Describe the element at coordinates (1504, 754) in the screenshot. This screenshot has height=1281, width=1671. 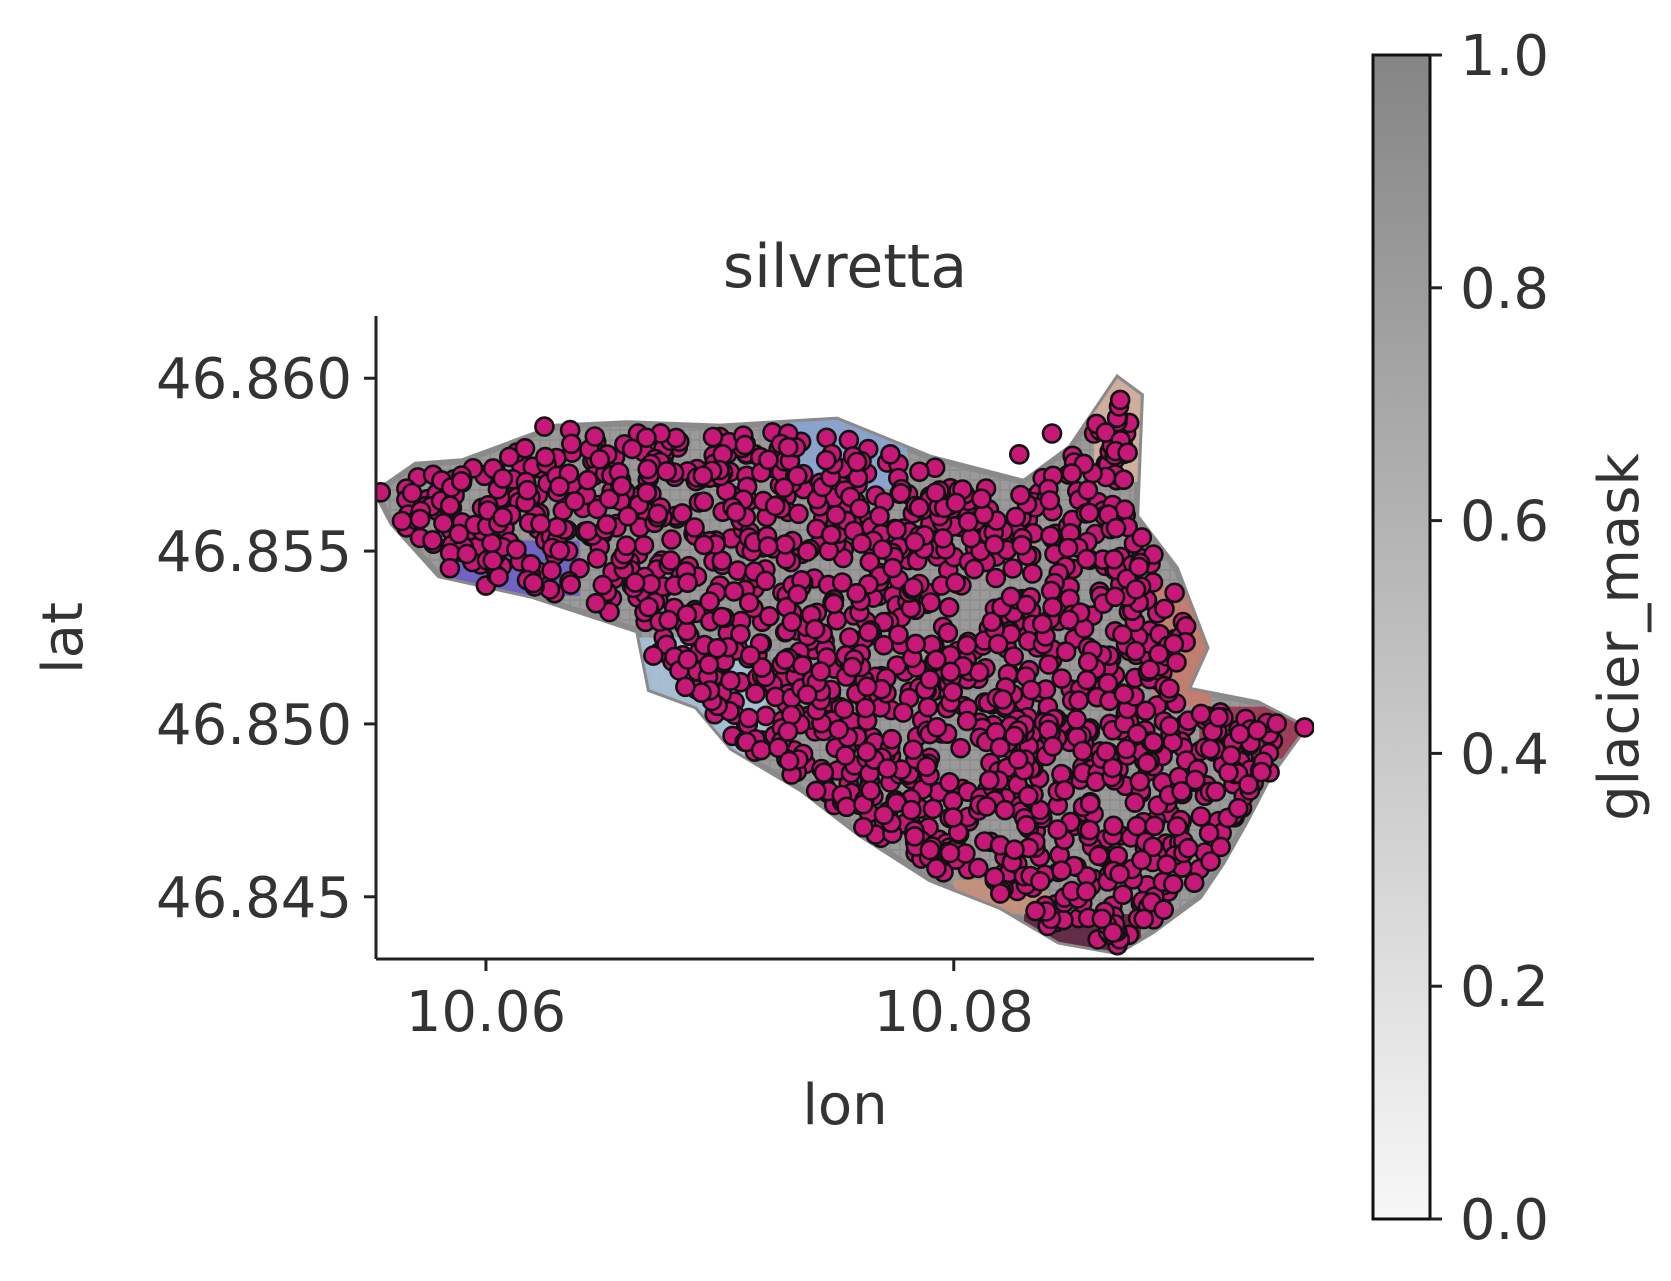
I see `colorbar-tick-label: 0.4` at that location.